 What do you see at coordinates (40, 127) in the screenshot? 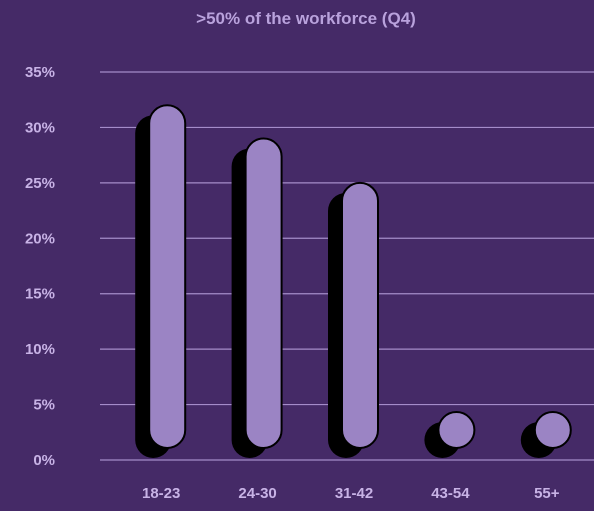
I see `y-tick-label: 30%` at bounding box center [40, 127].